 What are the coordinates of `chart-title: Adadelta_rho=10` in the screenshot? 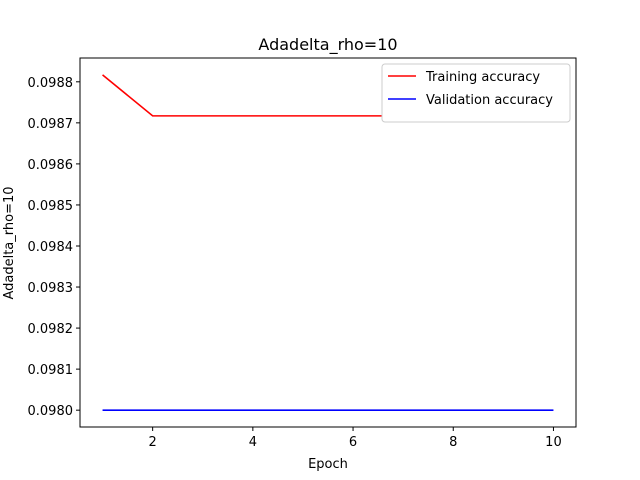 It's located at (327, 45).